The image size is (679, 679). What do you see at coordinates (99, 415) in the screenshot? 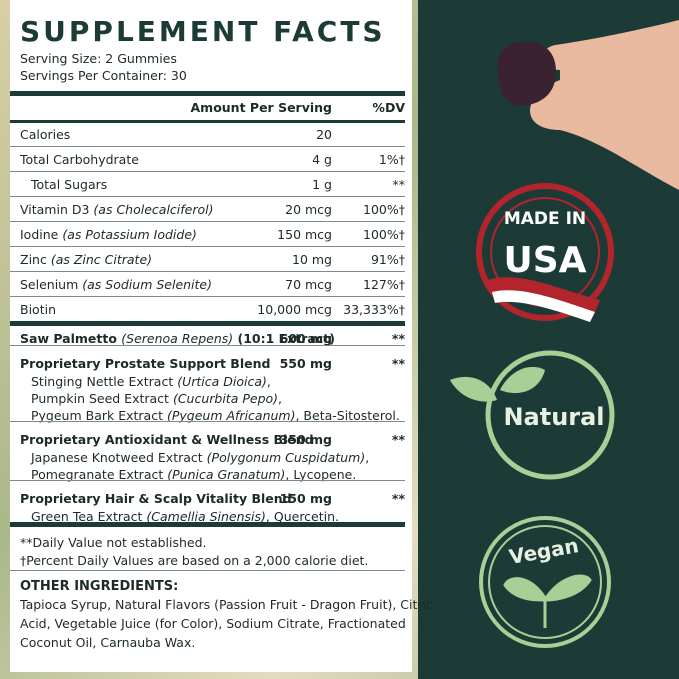
I see `text: Pygeum Bark Extract` at bounding box center [99, 415].